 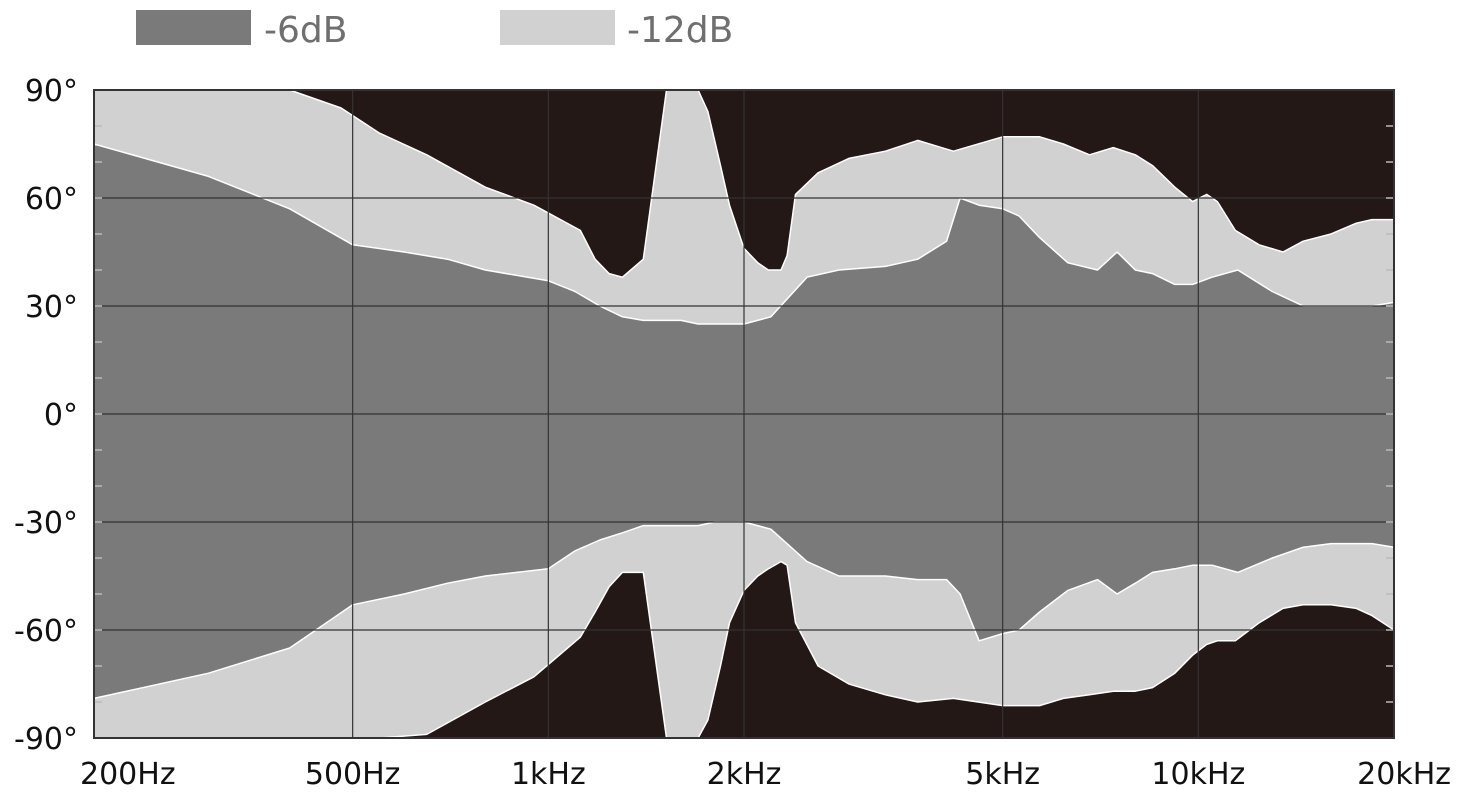 I want to click on x-tick-label: 1kHz, so click(x=548, y=774).